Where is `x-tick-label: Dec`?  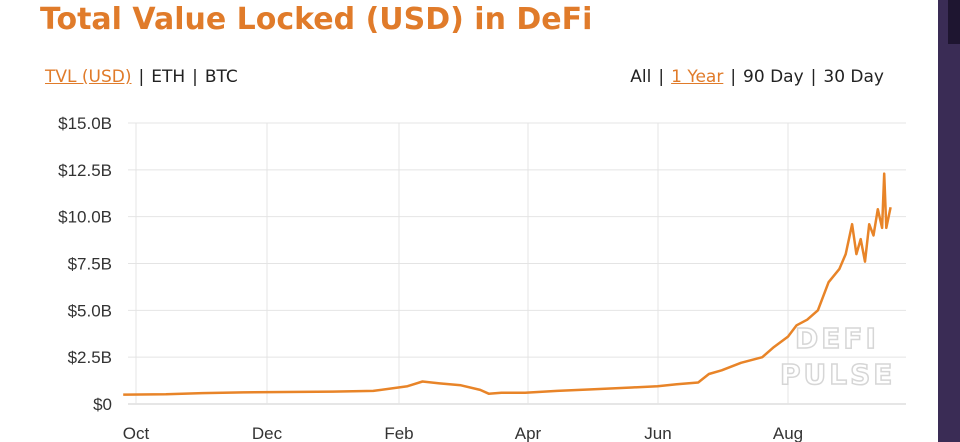 x-tick-label: Dec is located at coordinates (267, 433).